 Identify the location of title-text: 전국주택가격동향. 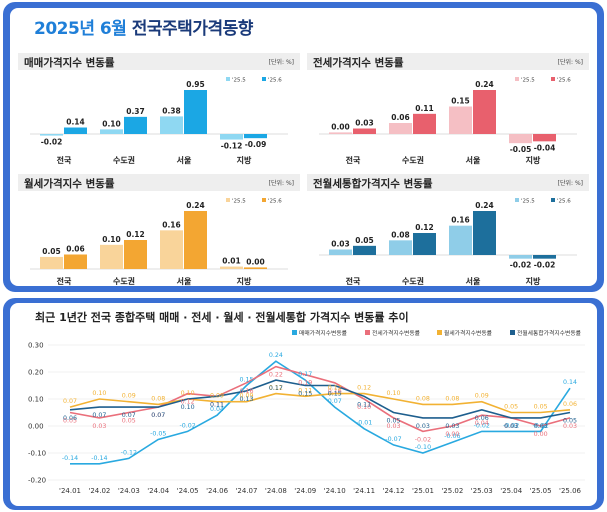
(190, 29).